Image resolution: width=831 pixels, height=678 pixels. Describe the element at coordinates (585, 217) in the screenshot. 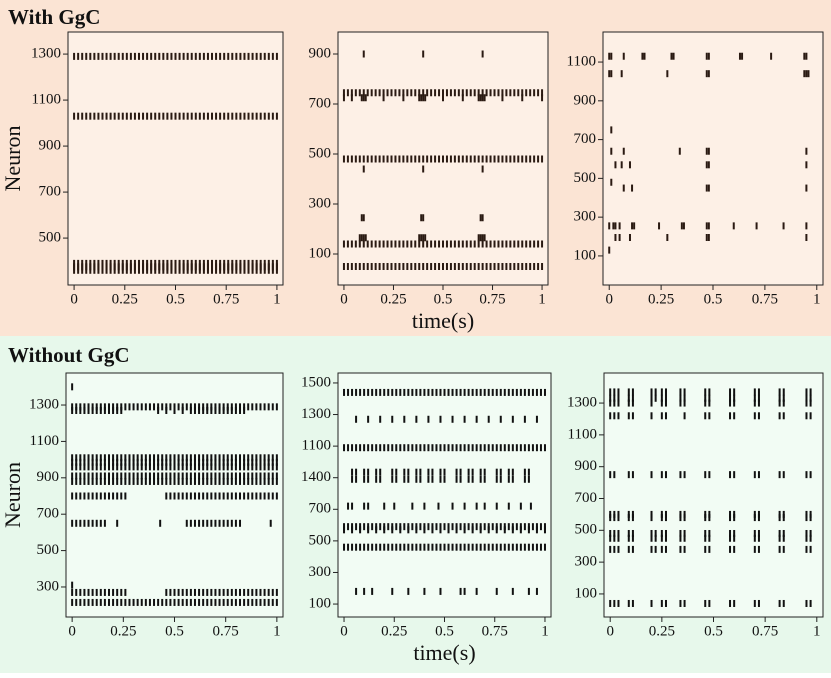

I see `y-tick-label: 300` at that location.